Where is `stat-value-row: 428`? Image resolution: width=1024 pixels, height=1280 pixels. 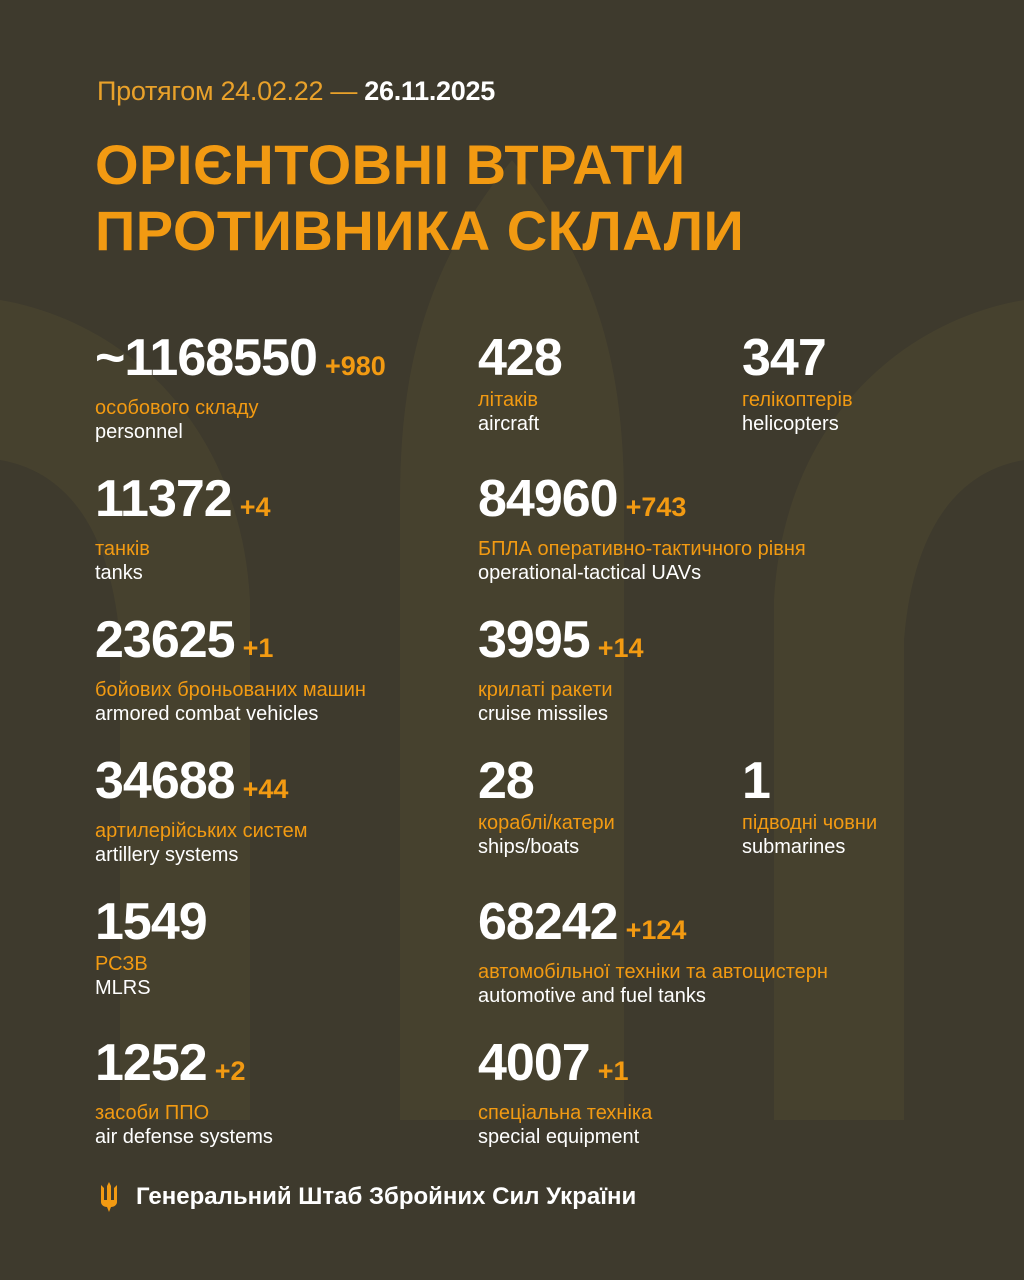 stat-value-row: 428 is located at coordinates (520, 358).